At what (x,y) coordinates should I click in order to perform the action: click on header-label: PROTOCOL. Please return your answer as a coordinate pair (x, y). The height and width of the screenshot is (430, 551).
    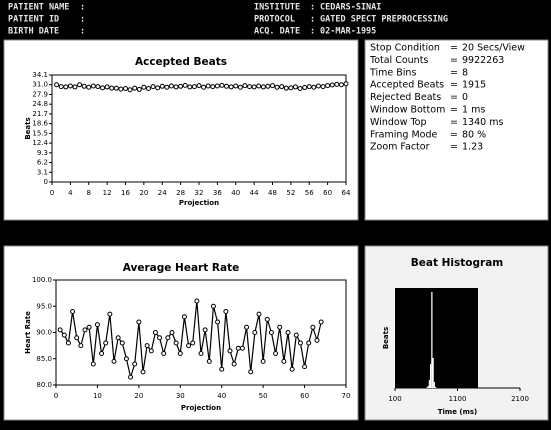
    Looking at the image, I should click on (274, 20).